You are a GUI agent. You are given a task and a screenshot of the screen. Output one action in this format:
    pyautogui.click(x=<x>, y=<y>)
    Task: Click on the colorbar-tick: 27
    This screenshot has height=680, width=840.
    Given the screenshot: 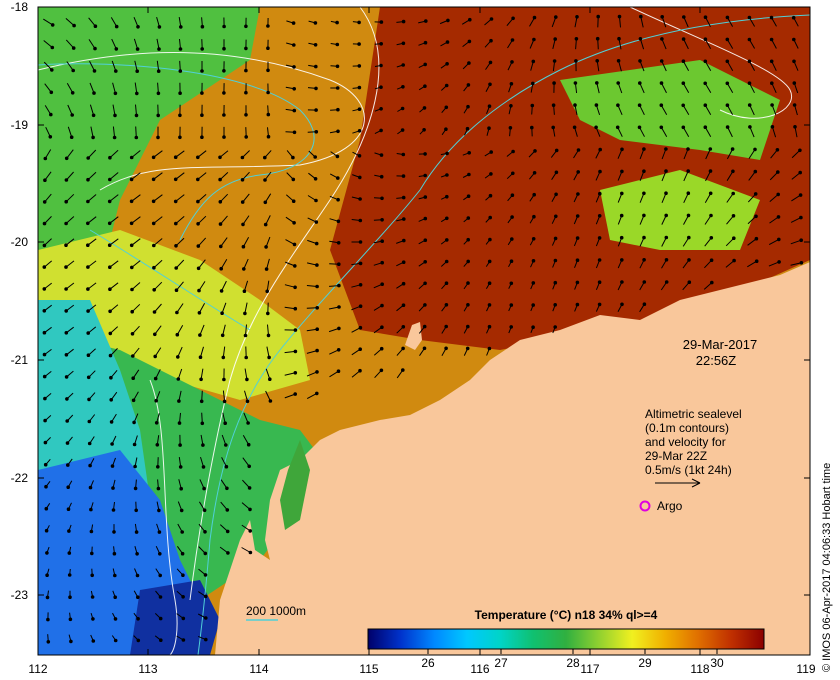 What is the action you would take?
    pyautogui.click(x=501, y=663)
    